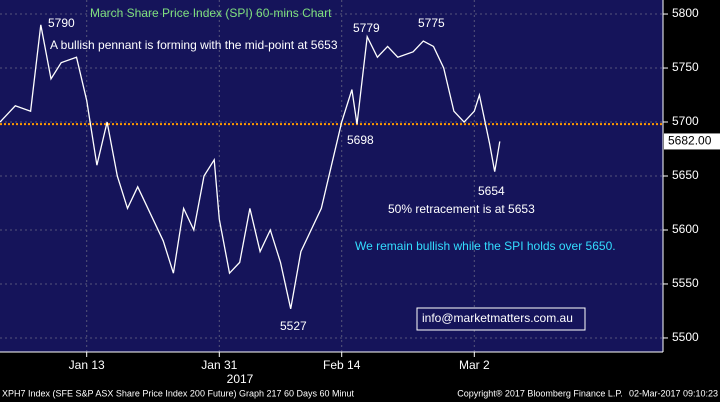 The width and height of the screenshot is (720, 402). What do you see at coordinates (366, 28) in the screenshot?
I see `annotation: 5779` at bounding box center [366, 28].